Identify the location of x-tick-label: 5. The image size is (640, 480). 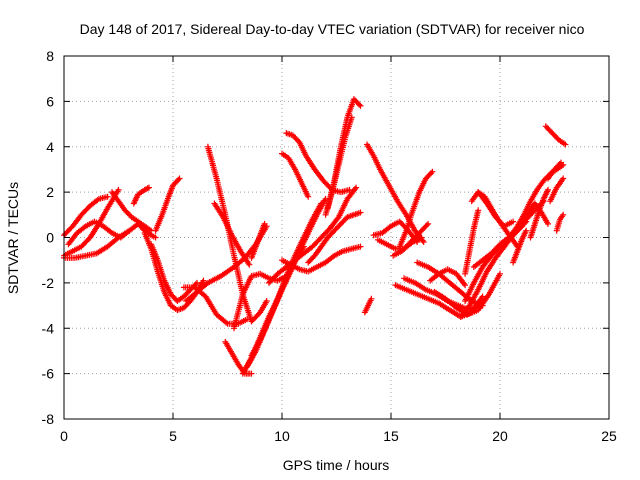
(173, 436).